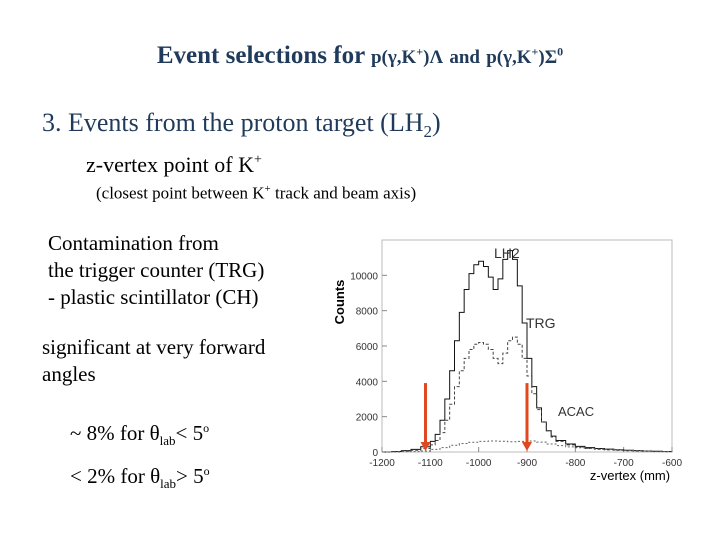 The height and width of the screenshot is (540, 720). I want to click on x-tick-label: -800, so click(575, 463).